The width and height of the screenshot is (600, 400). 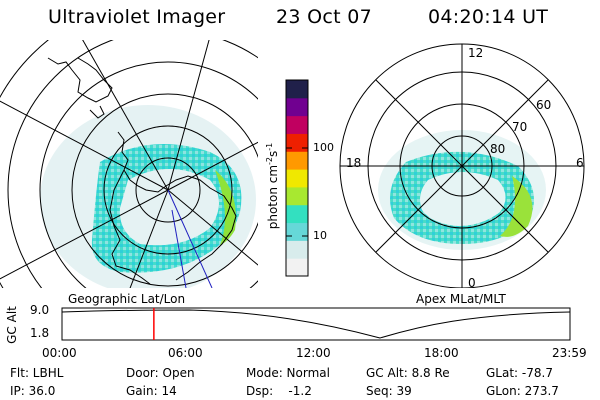 What do you see at coordinates (544, 105) in the screenshot?
I see `mlat-label-60: 60` at bounding box center [544, 105].